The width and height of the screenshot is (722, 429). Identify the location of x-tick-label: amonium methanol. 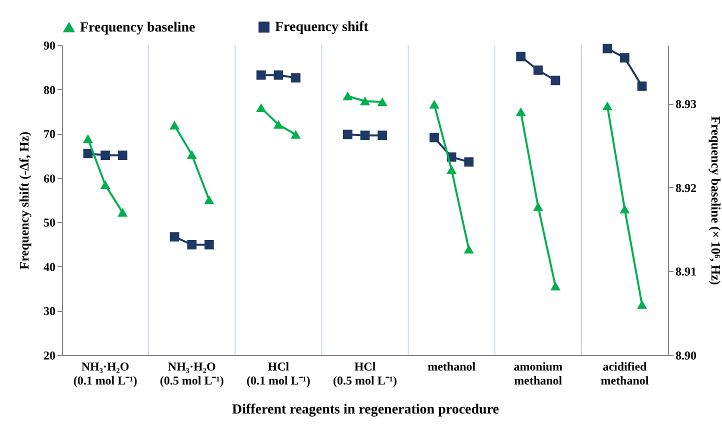
(538, 374).